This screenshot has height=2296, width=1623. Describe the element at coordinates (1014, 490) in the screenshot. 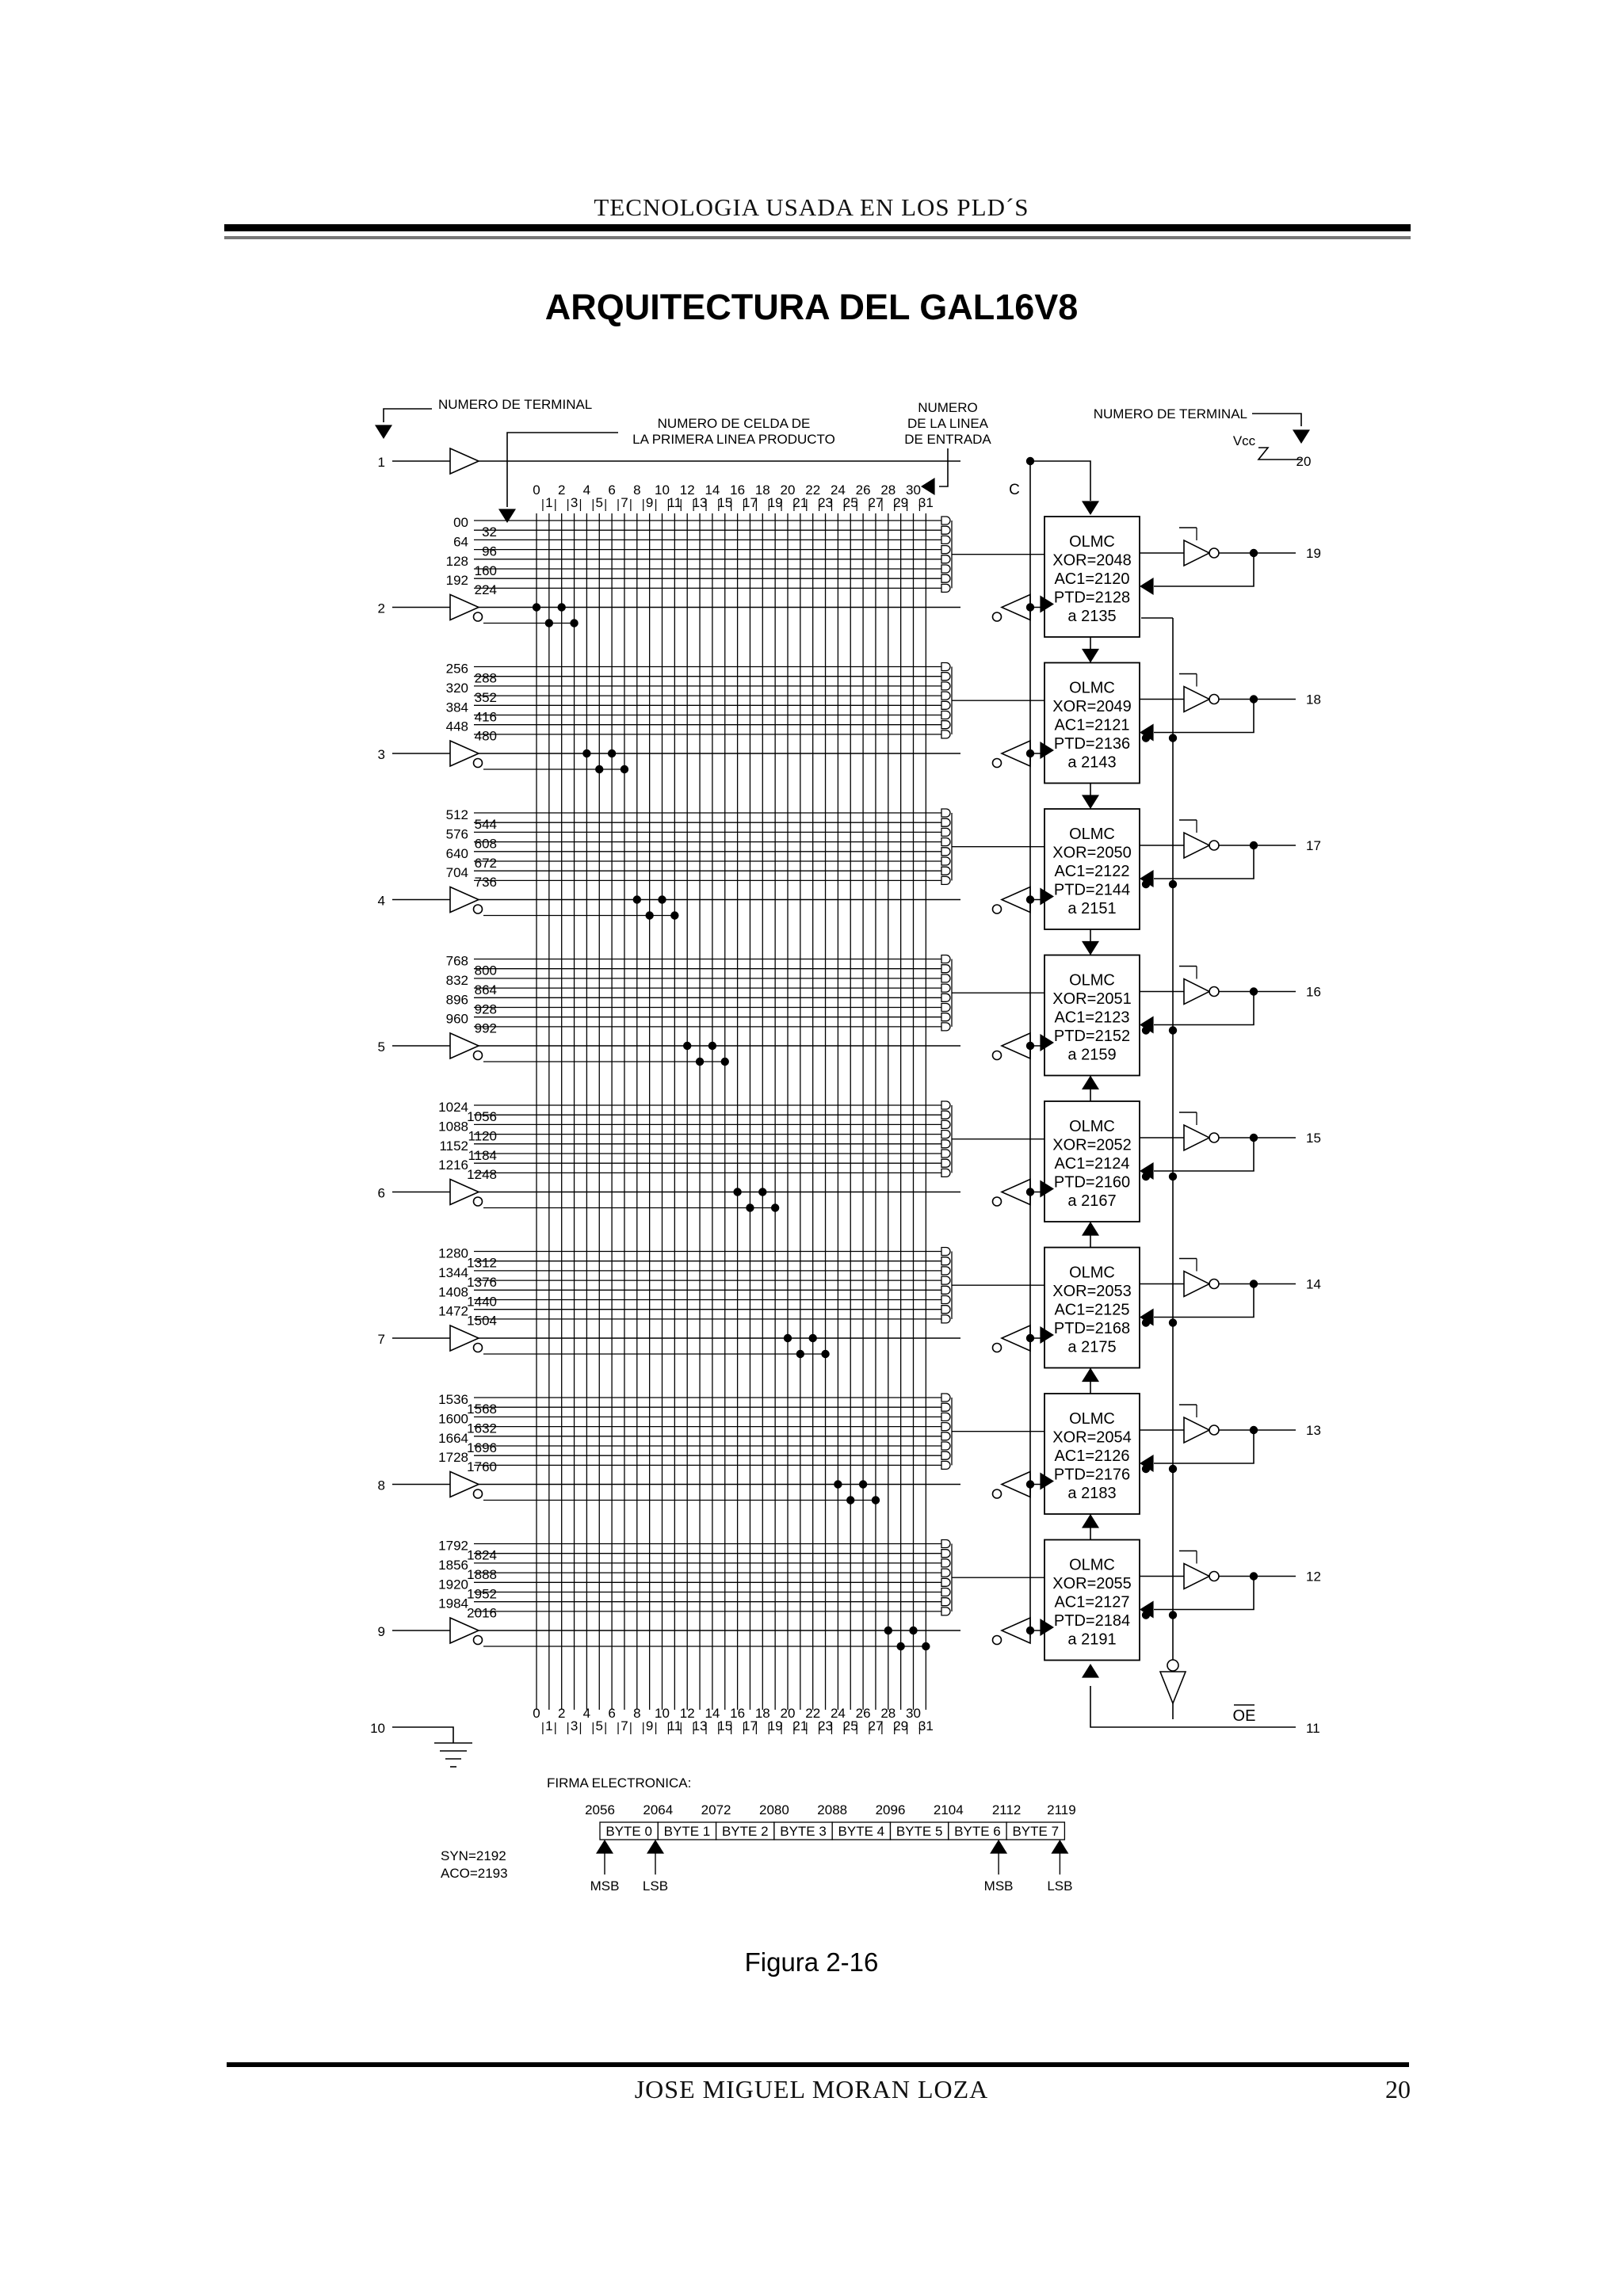

I see `clock-label: C` at that location.